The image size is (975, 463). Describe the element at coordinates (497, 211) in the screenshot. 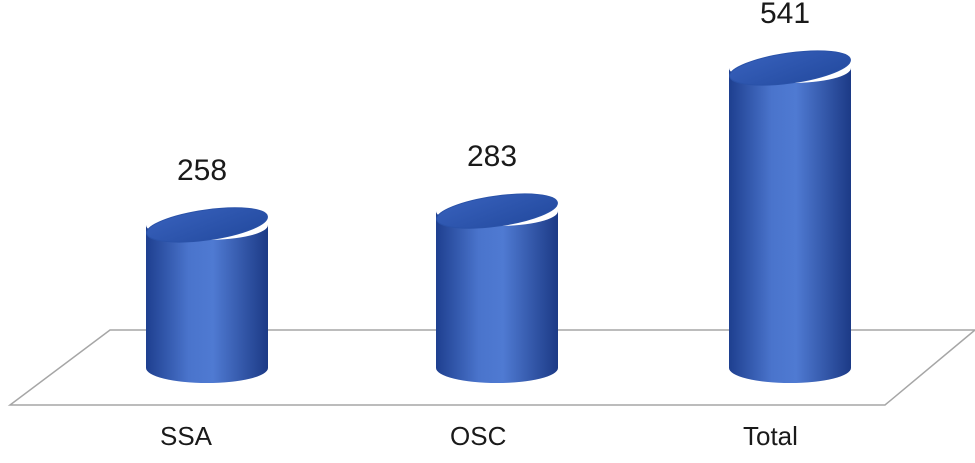

I see `bar-top-osc` at that location.